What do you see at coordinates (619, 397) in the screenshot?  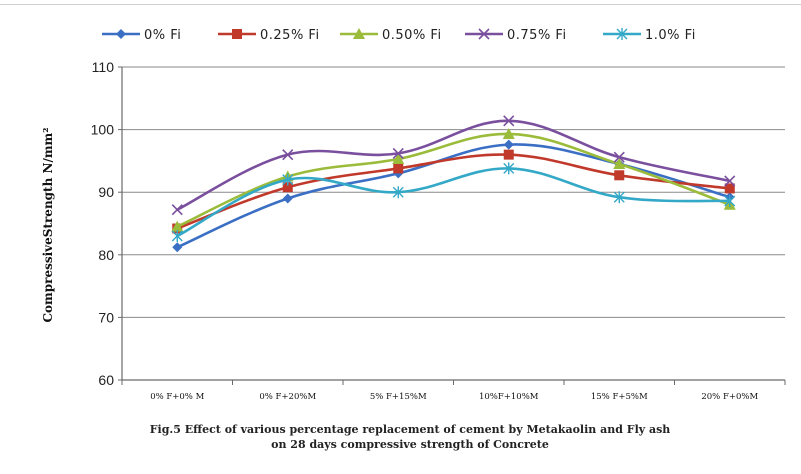 I see `x-tick-label: 15% F+5%M` at bounding box center [619, 397].